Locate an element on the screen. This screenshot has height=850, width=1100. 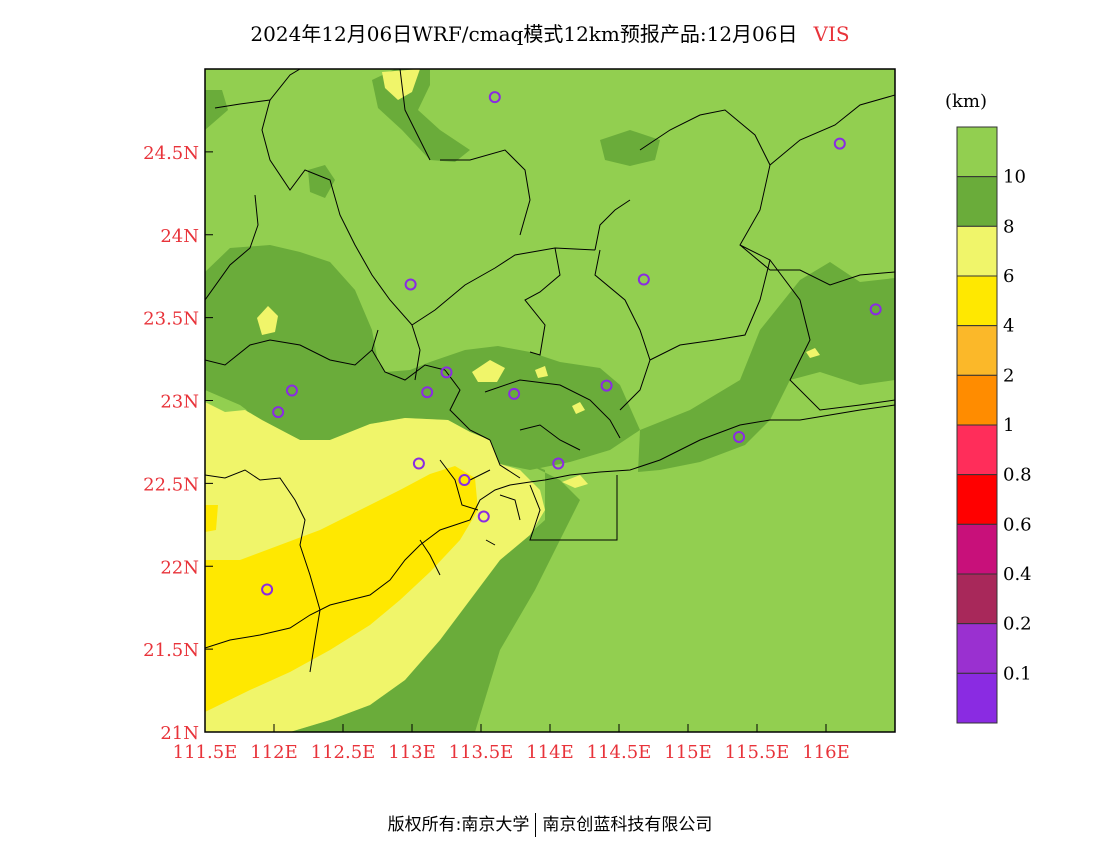
estuary-lines is located at coordinates (470, 517).